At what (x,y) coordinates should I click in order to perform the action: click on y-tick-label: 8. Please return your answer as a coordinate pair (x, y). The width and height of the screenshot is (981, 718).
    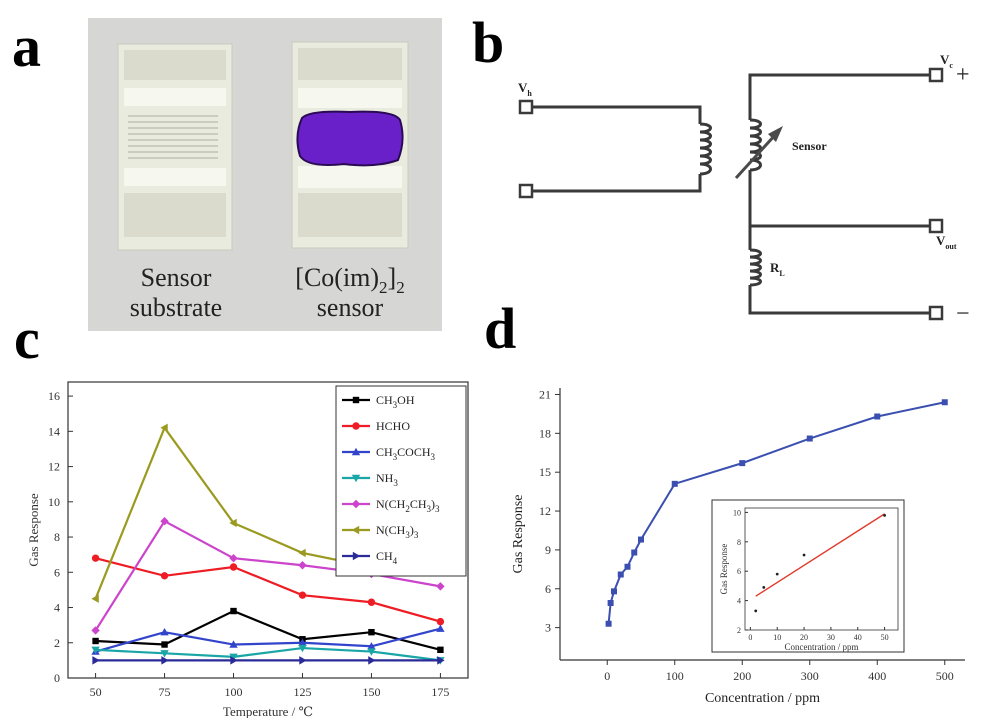
    Looking at the image, I should click on (57, 537).